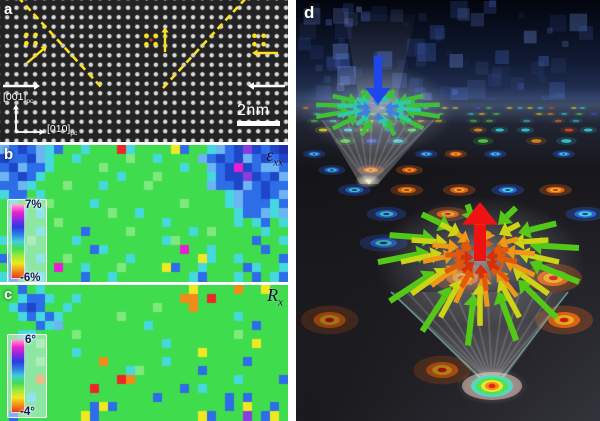 The image size is (600, 421). I want to click on axis-label-010: [010]pc, so click(62, 130).